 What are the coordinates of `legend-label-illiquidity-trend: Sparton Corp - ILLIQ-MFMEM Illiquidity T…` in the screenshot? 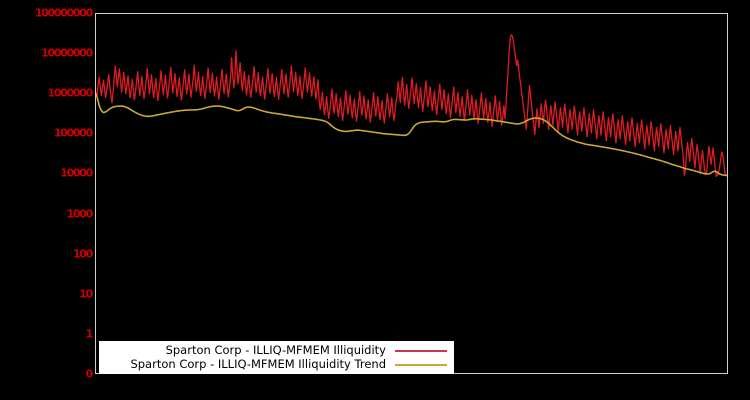 It's located at (258, 364).